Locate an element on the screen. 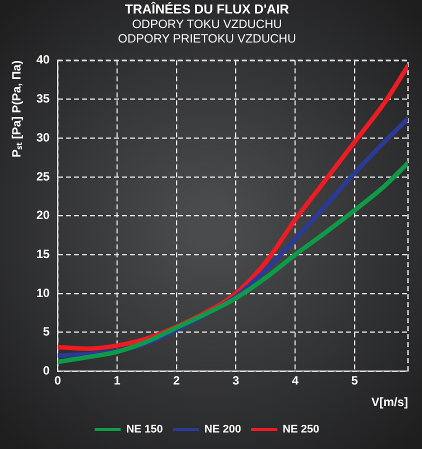 This screenshot has height=449, width=422. x-tick-label: 5 is located at coordinates (354, 381).